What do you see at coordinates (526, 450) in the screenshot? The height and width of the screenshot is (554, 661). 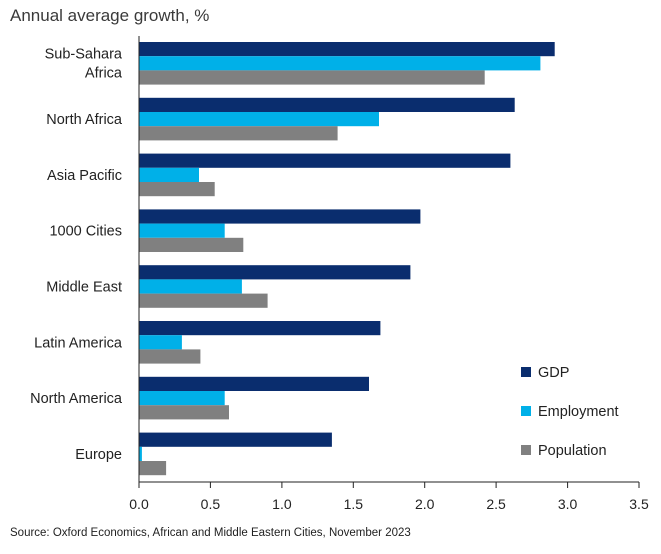 I see `legend-swatch-population` at bounding box center [526, 450].